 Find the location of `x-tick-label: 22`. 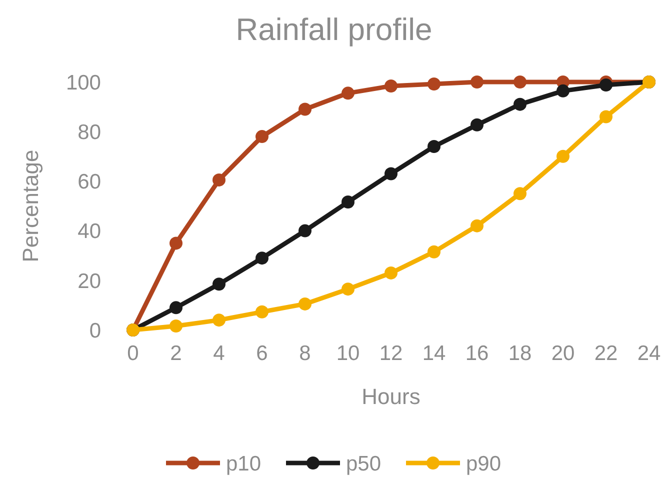

x-tick-label: 22 is located at coordinates (606, 353).